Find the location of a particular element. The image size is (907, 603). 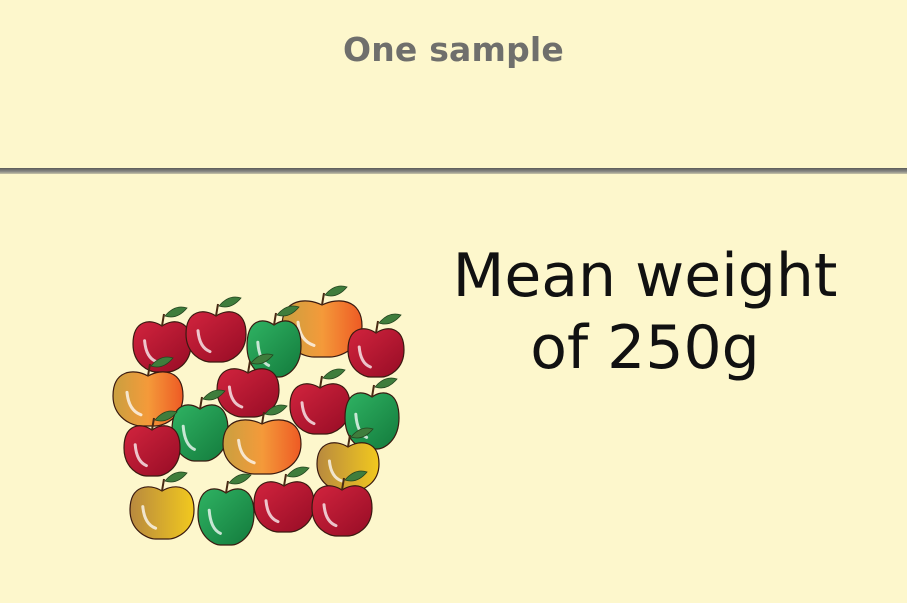

caption-line-2: of 250g is located at coordinates (645, 348).